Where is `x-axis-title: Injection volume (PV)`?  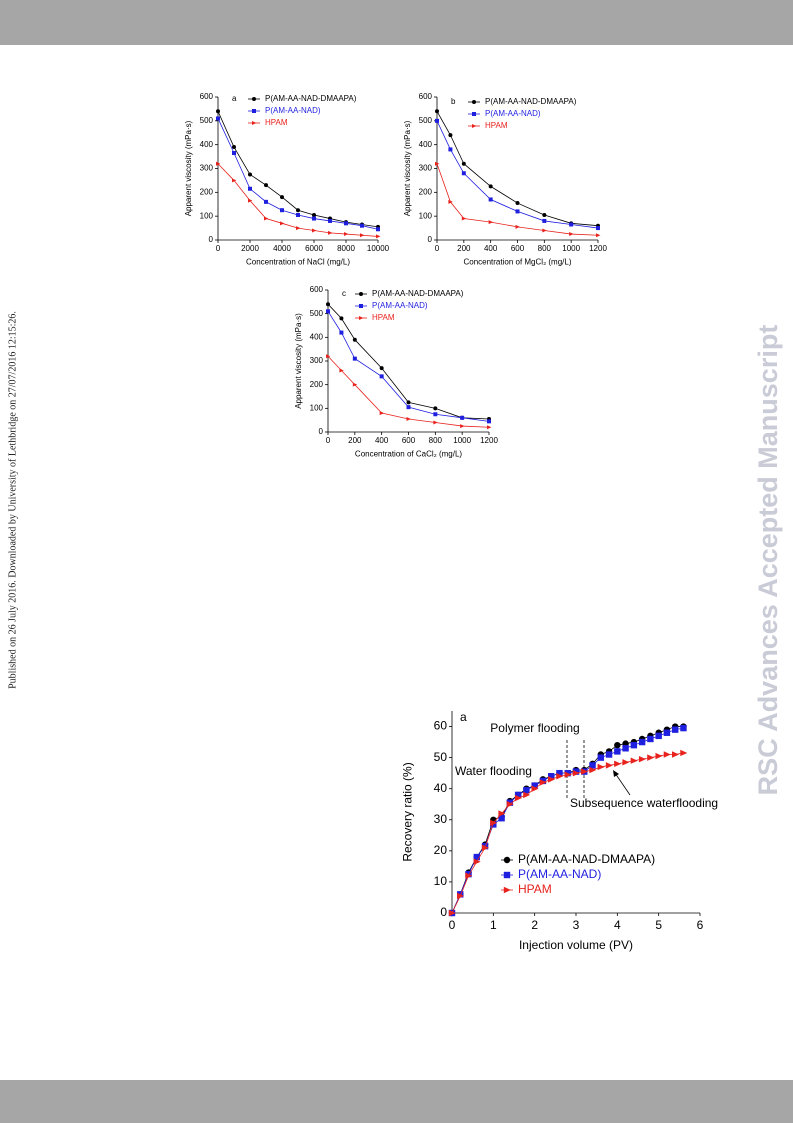 x-axis-title: Injection volume (PV) is located at coordinates (576, 945).